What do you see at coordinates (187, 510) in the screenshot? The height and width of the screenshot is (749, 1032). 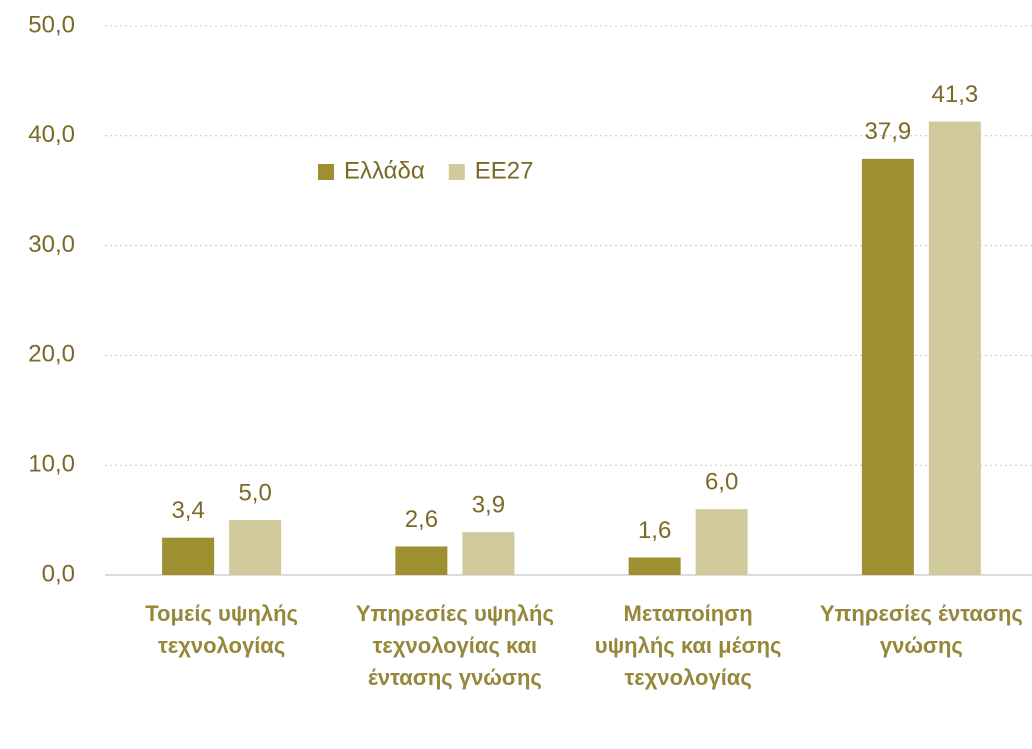 I see `data-label: 3,4` at bounding box center [187, 510].